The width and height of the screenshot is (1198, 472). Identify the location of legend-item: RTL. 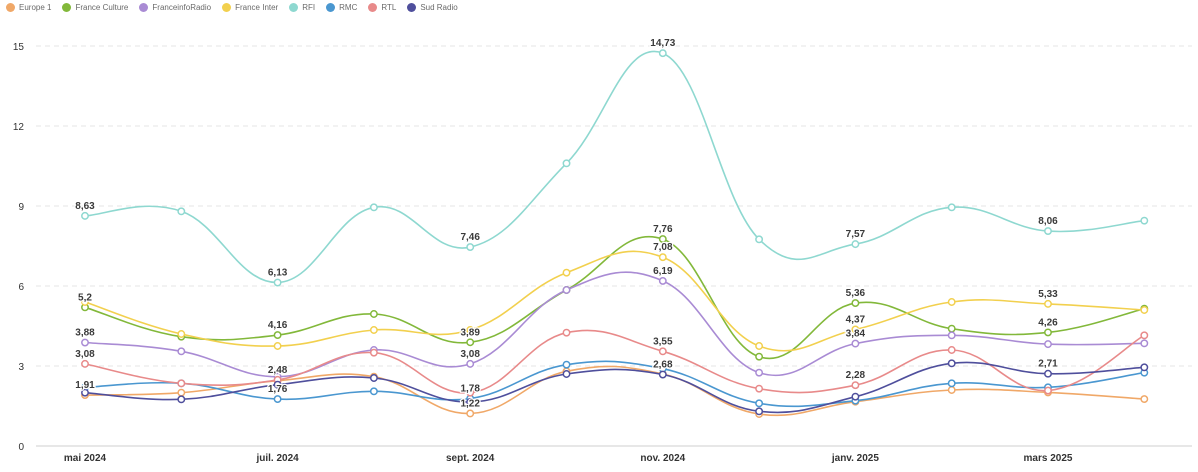
(382, 7).